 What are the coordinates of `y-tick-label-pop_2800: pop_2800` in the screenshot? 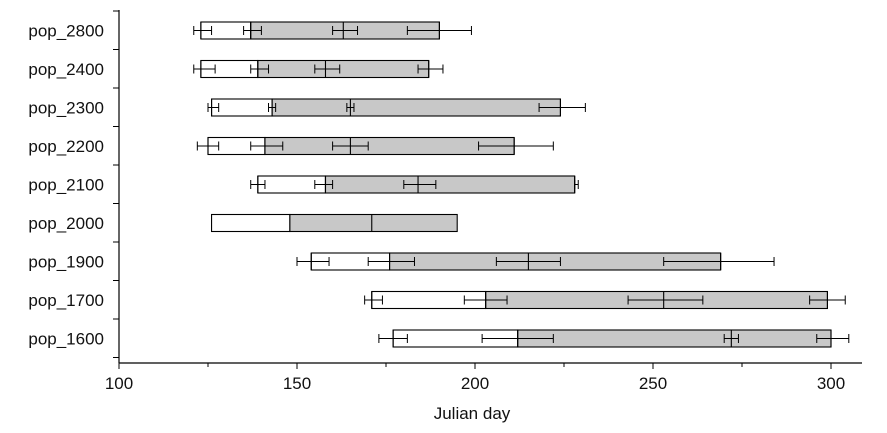 It's located at (66, 31).